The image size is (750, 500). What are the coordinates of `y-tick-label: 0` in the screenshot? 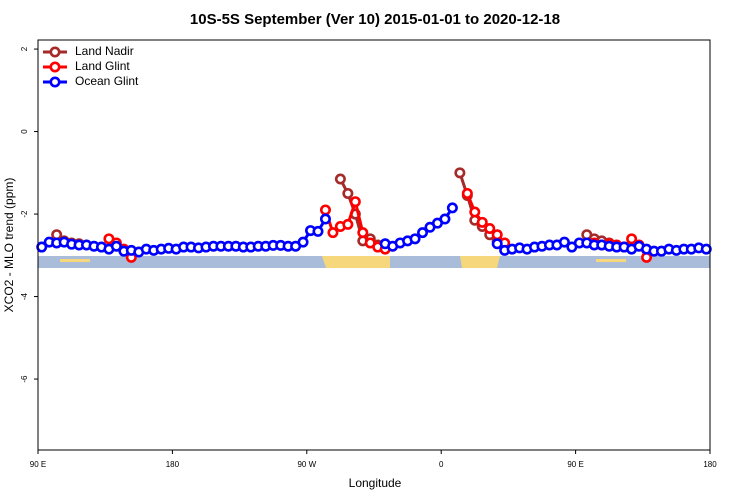 It's located at (24, 131).